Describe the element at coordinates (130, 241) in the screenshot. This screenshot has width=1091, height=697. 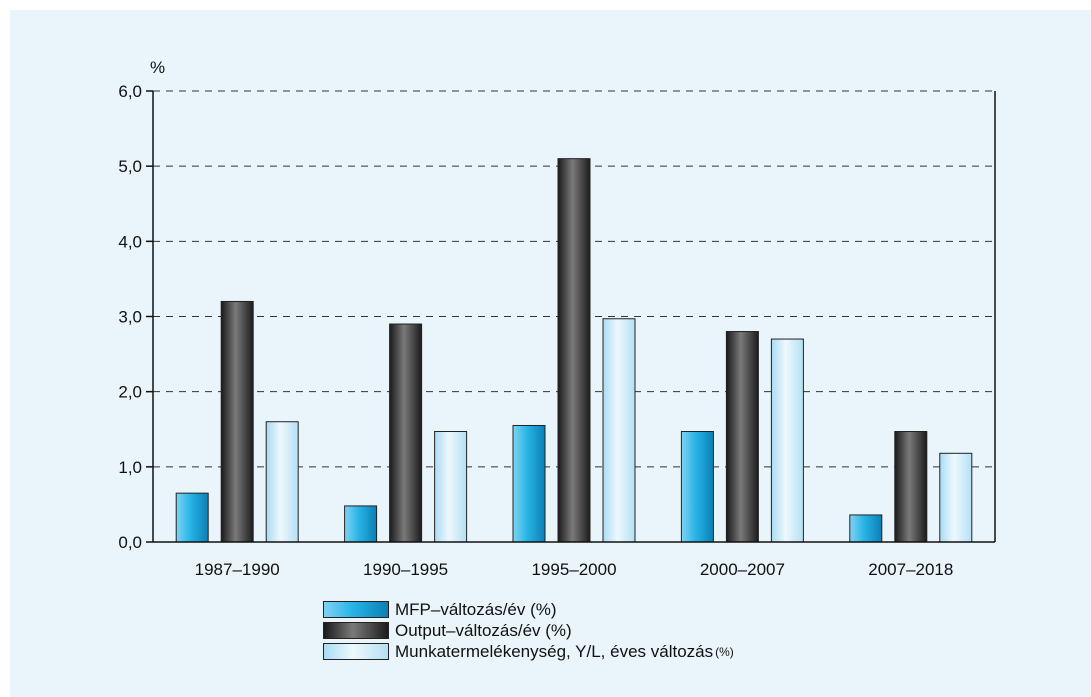
I see `y-tick-label: 4,0` at that location.